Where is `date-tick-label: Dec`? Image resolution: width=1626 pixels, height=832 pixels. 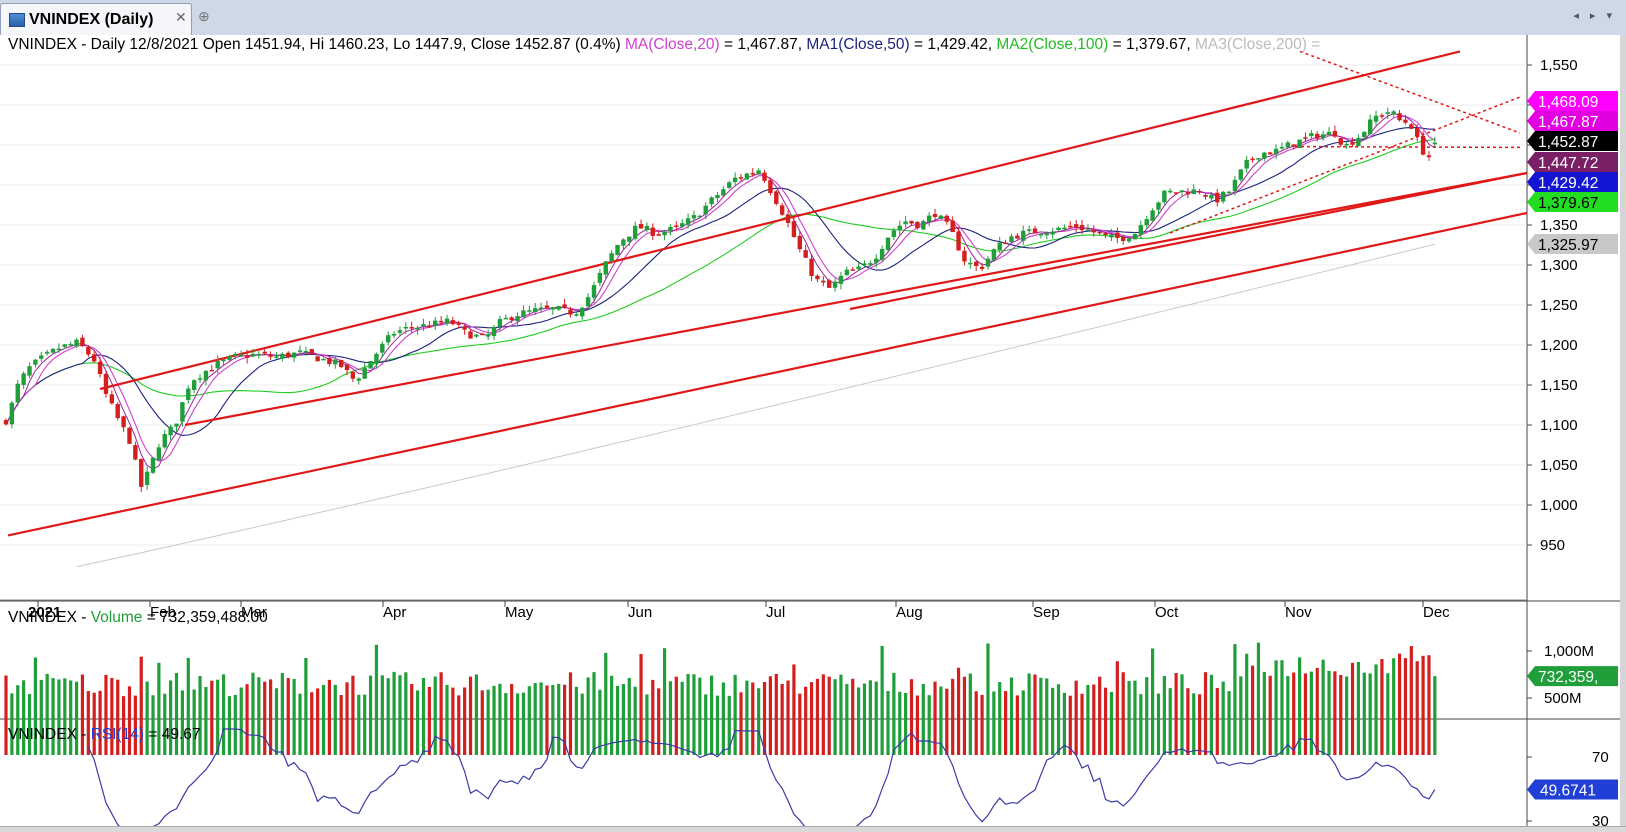 date-tick-label: Dec is located at coordinates (1436, 612).